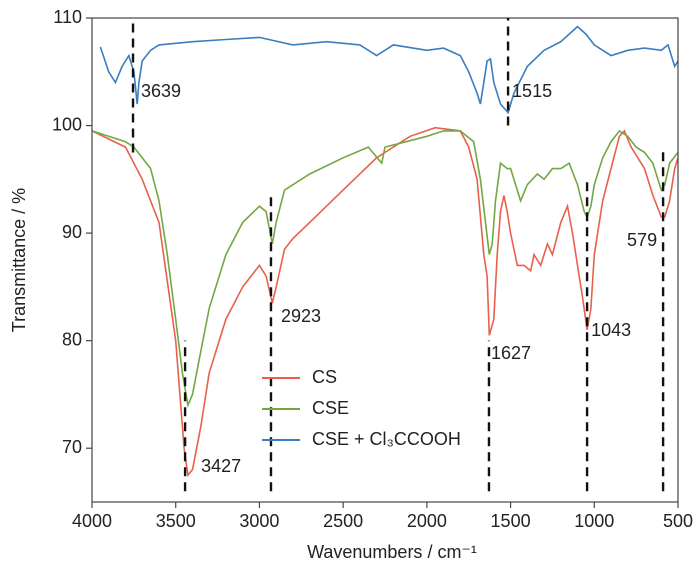 This screenshot has width=700, height=576. What do you see at coordinates (161, 91) in the screenshot?
I see `annotation-label: 3639` at bounding box center [161, 91].